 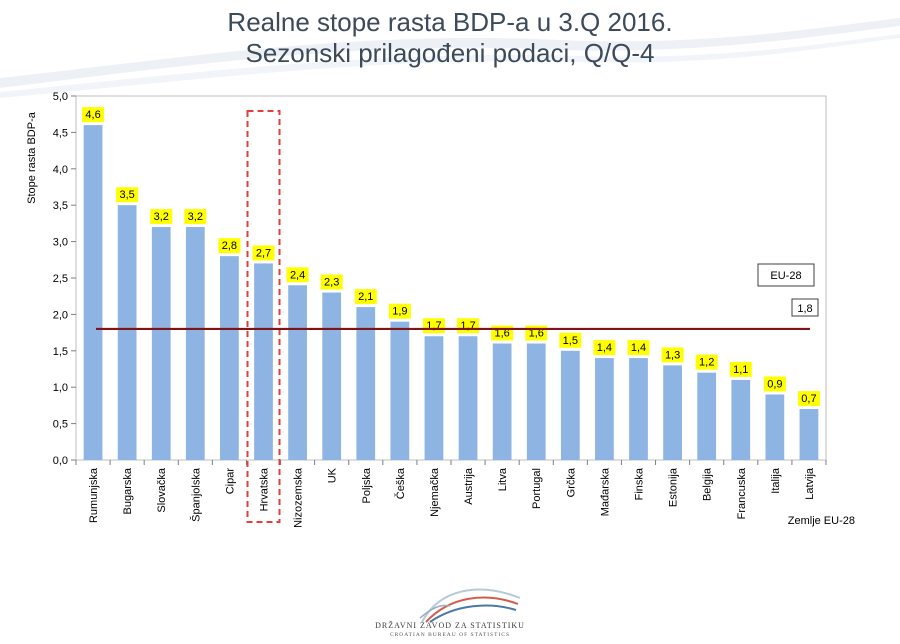 What do you see at coordinates (470, 605) in the screenshot?
I see `dzs-logo-icon` at bounding box center [470, 605].